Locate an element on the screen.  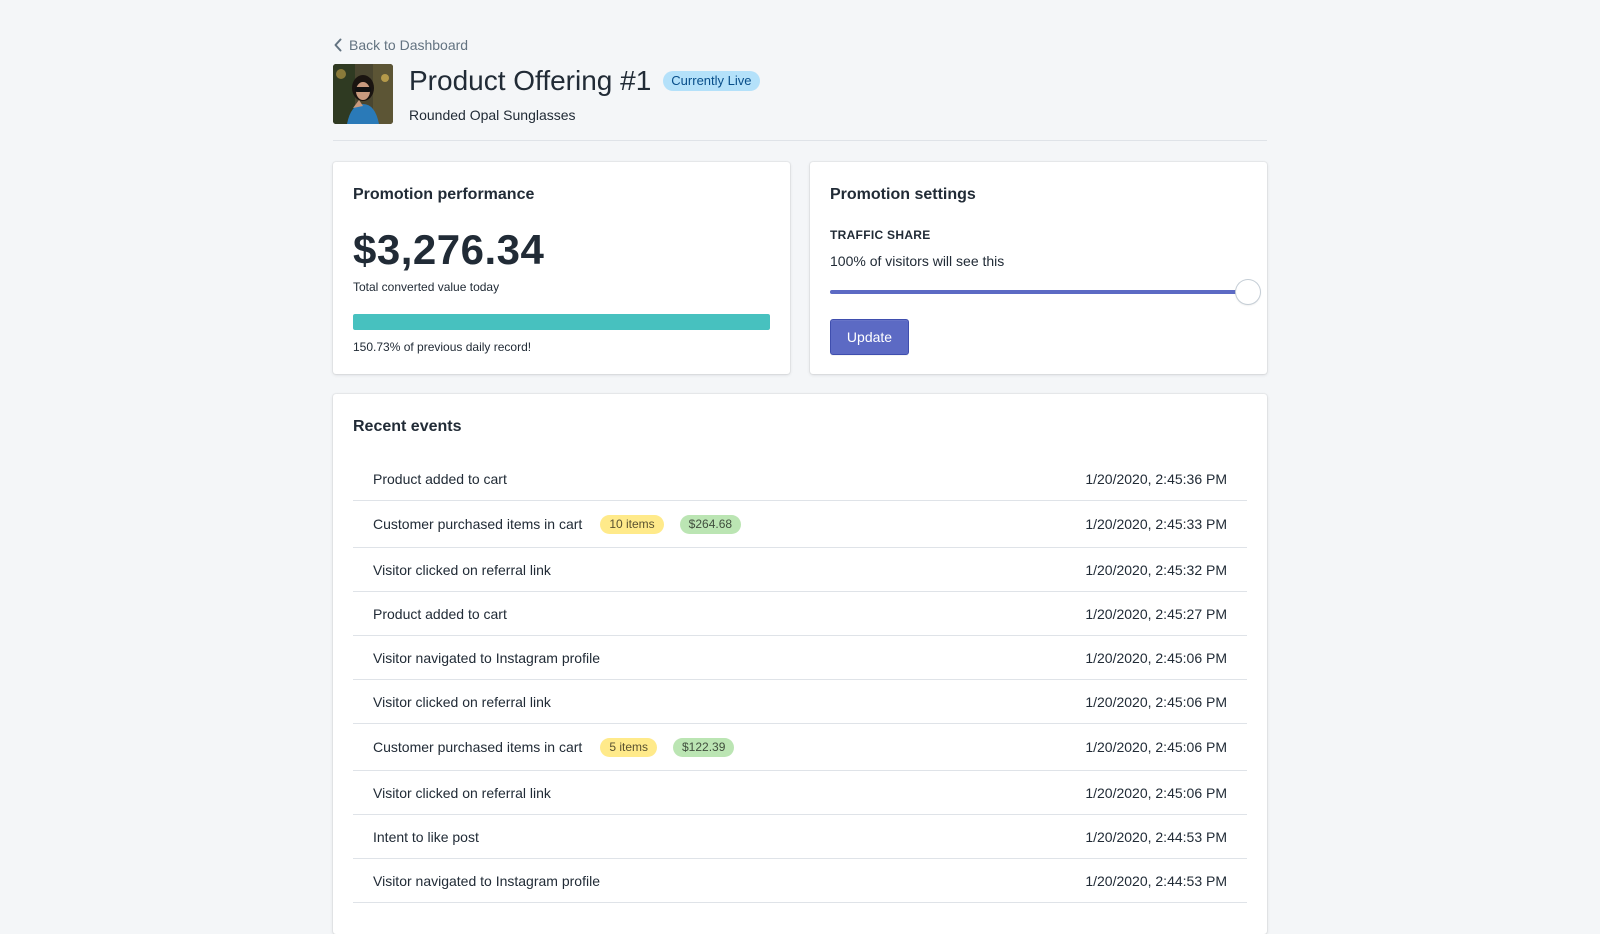
slider-track is located at coordinates (1039, 292).